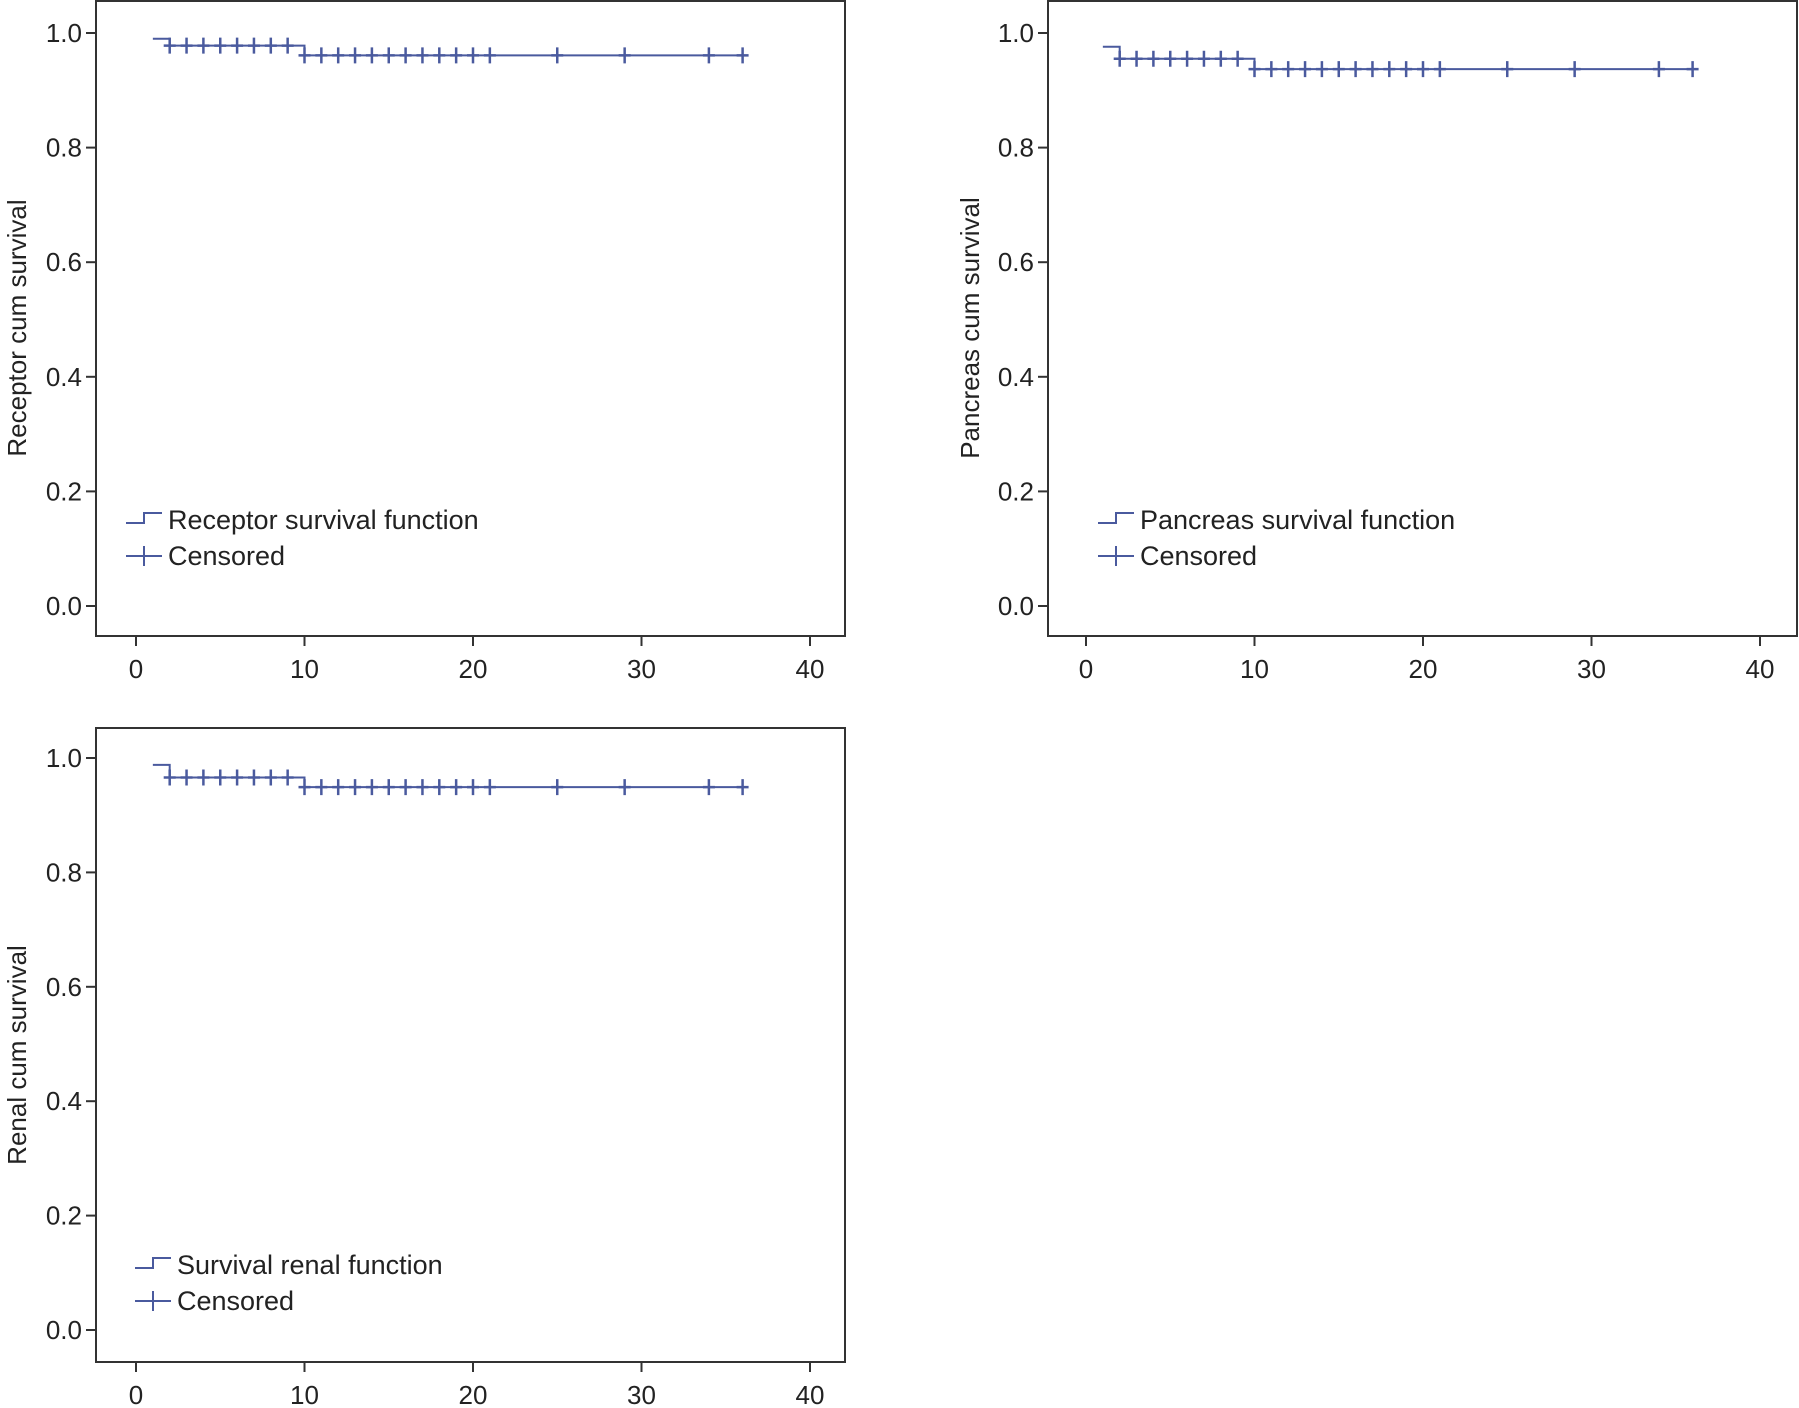  Describe the element at coordinates (136, 1394) in the screenshot. I see `x-tick-label: 0` at that location.